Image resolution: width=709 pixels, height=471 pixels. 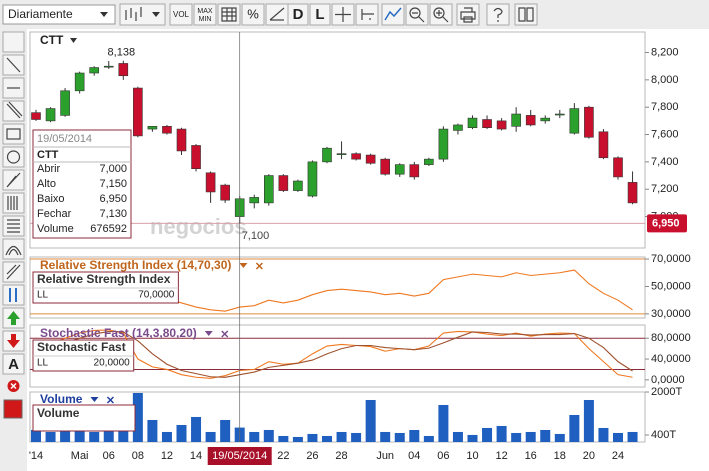 I want to click on y-tick-label: 2000T, so click(x=666, y=392).